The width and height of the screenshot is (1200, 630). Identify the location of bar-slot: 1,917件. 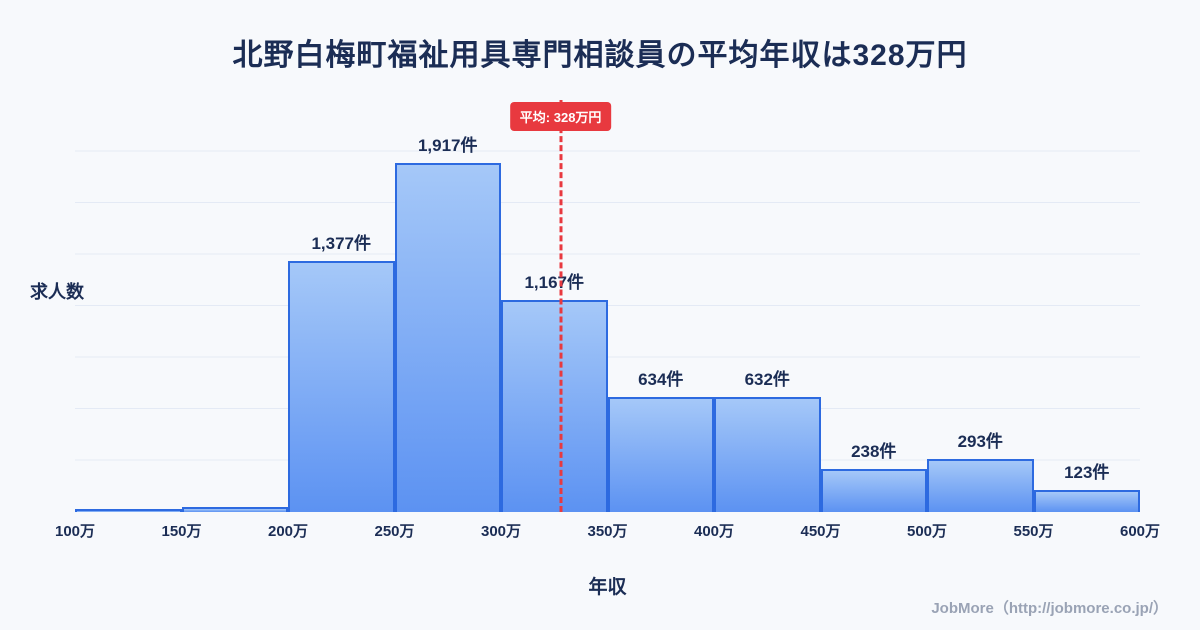
(447, 306).